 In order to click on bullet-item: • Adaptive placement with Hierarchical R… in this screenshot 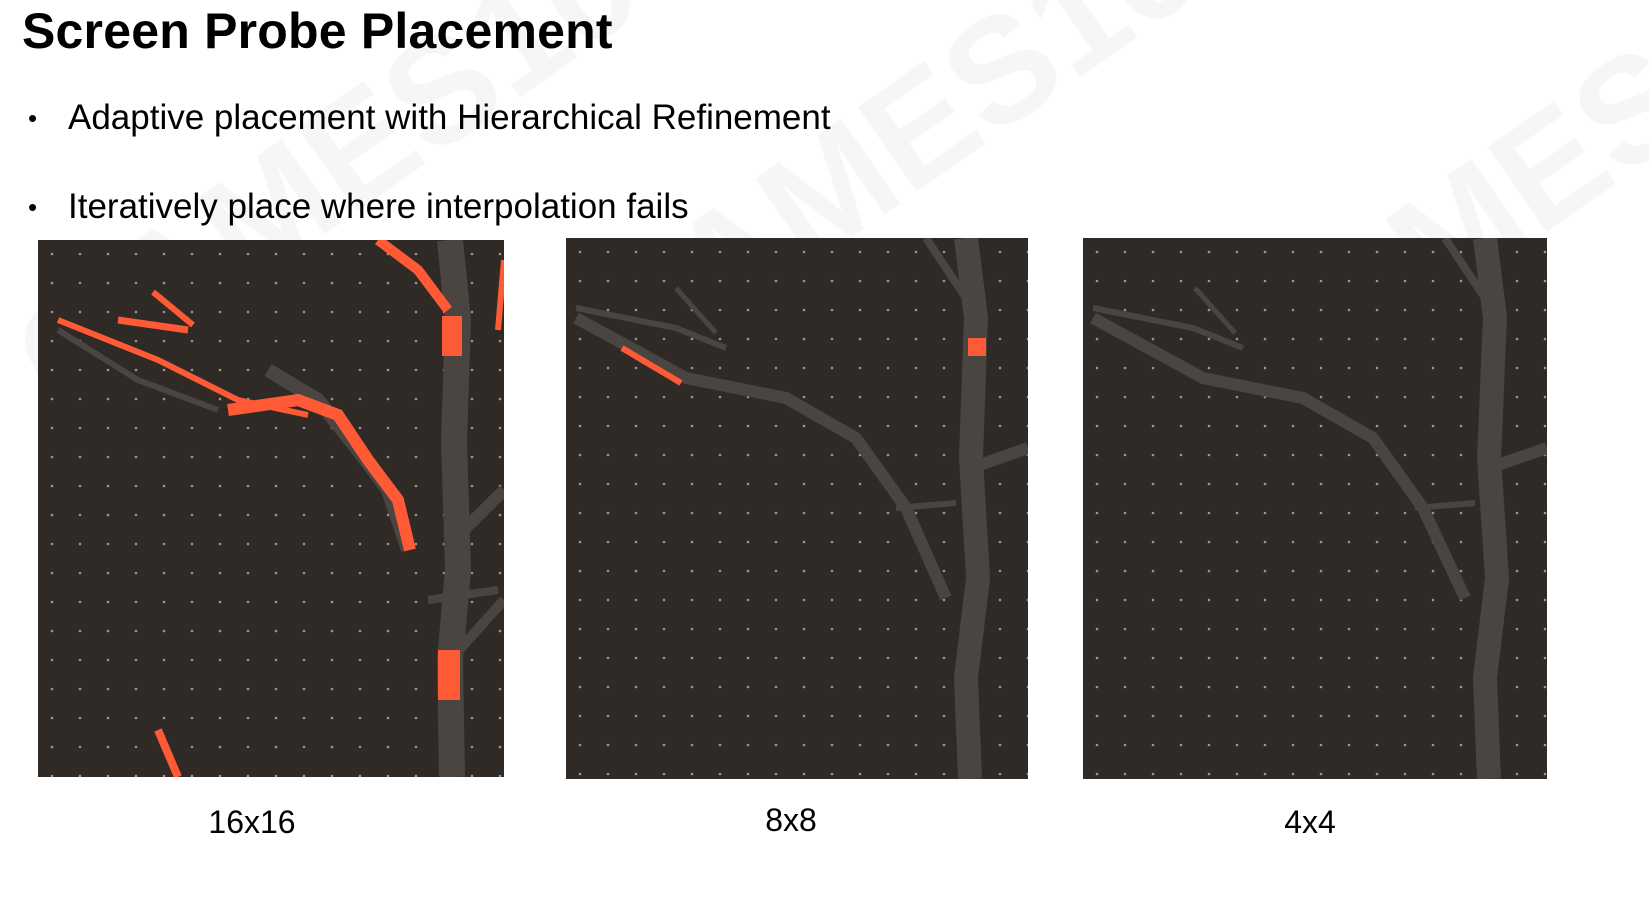, I will do `click(429, 118)`.